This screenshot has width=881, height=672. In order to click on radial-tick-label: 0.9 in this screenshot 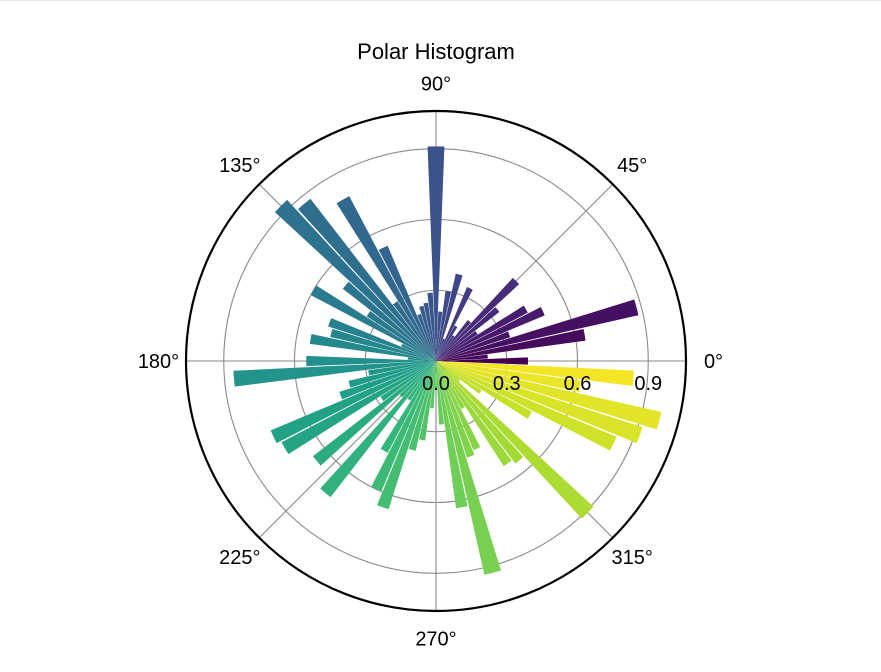, I will do `click(648, 384)`.